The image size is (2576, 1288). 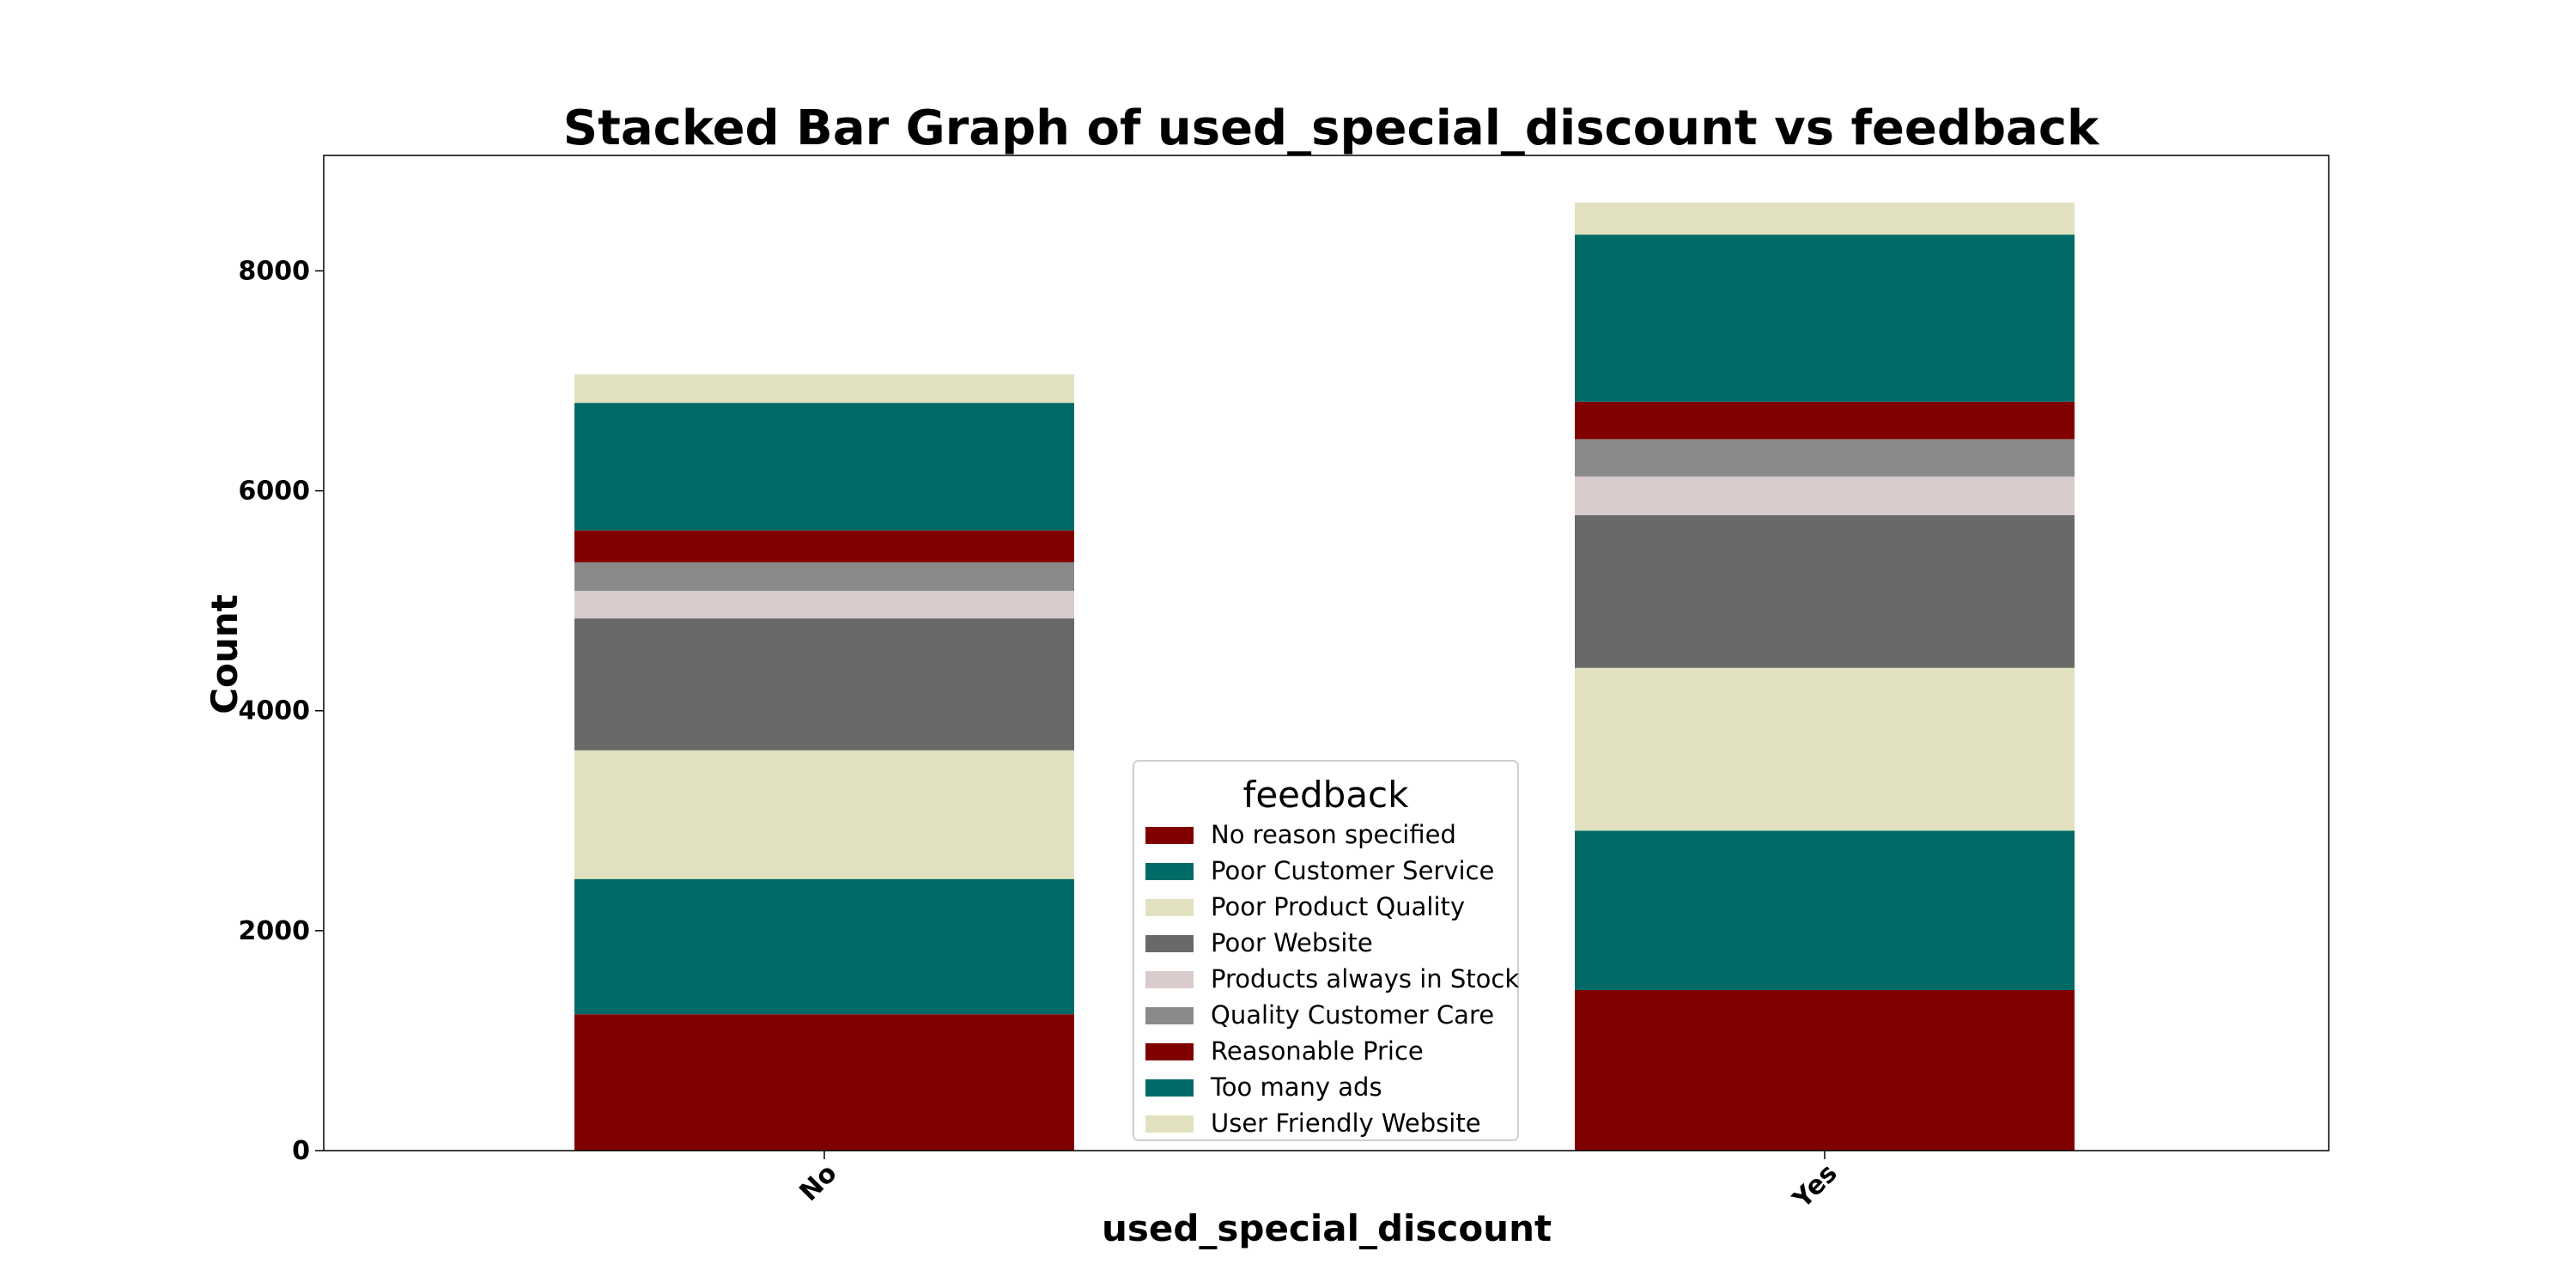 I want to click on x-tick-label: No, so click(x=819, y=1182).